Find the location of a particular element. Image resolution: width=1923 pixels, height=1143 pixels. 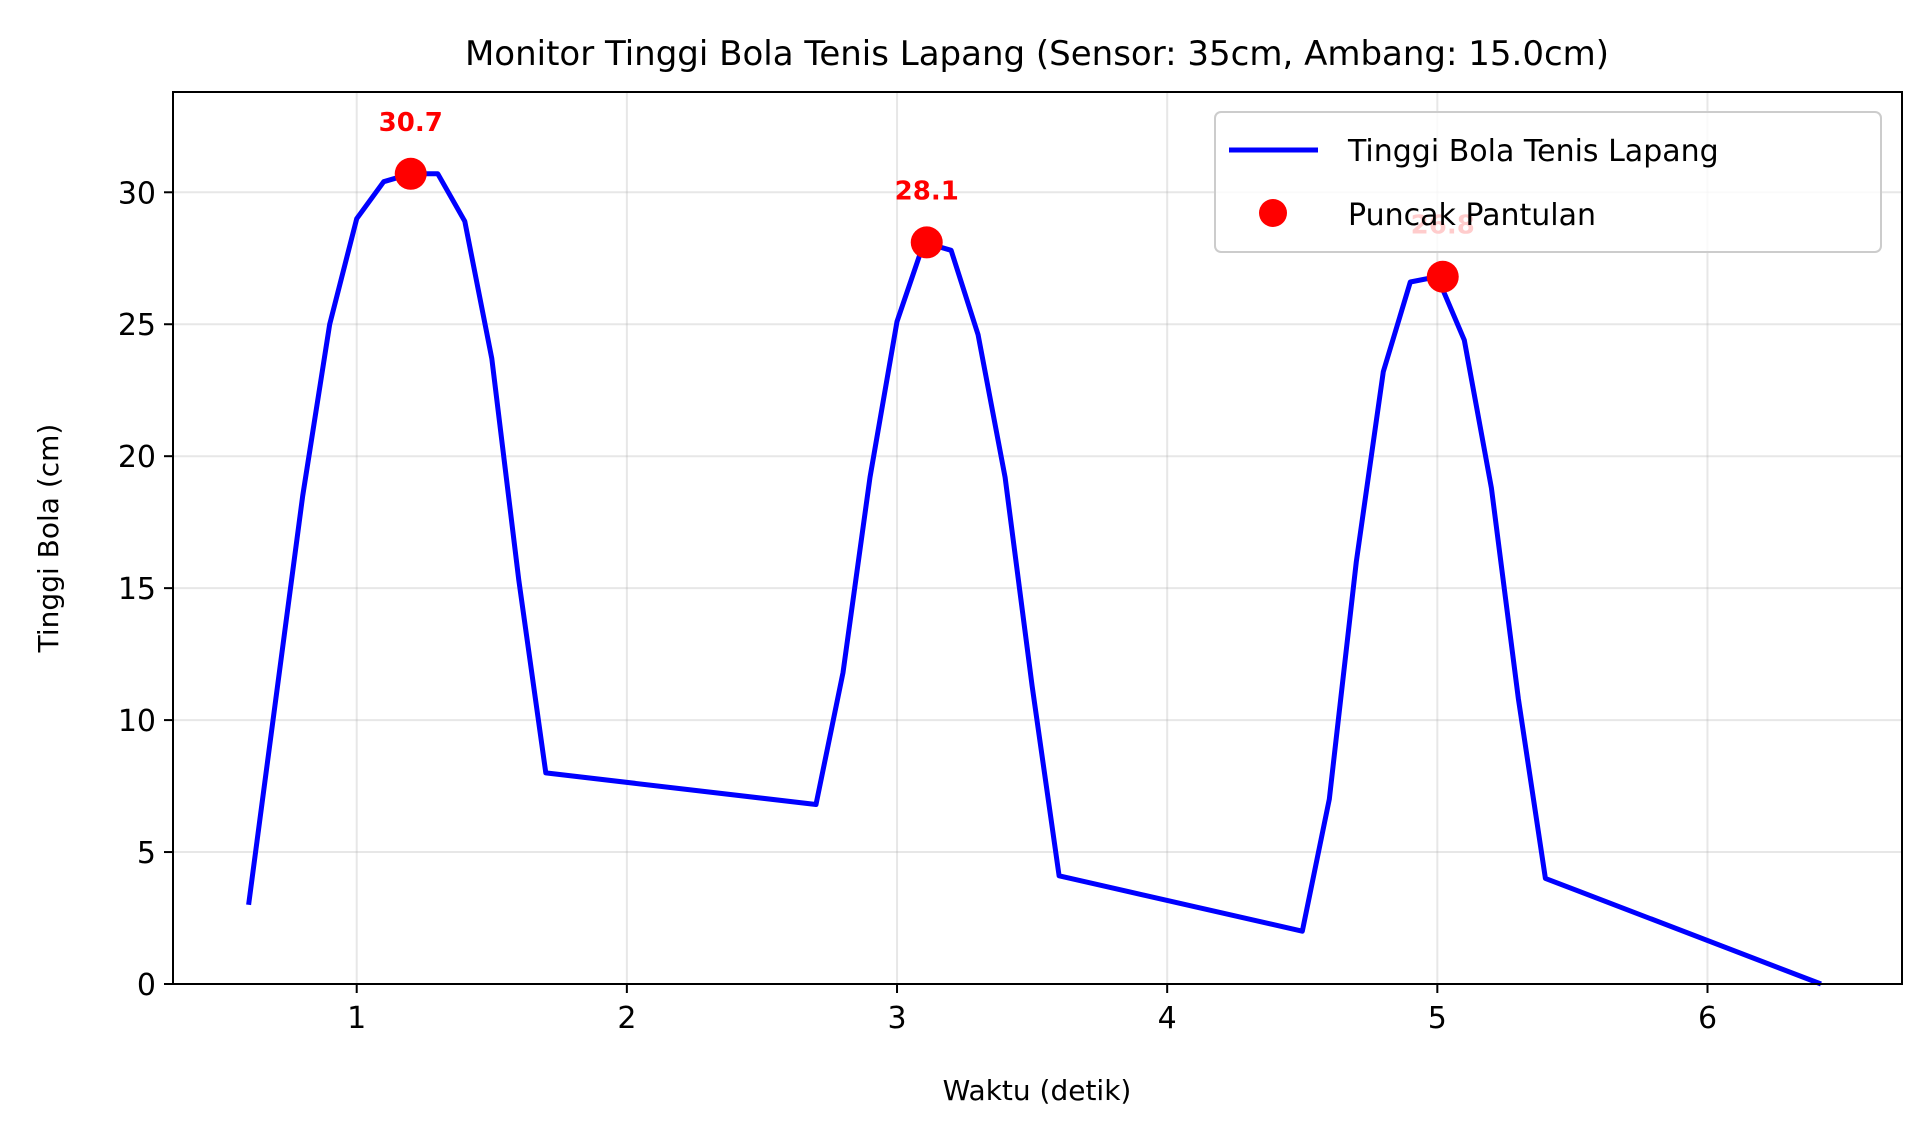

y-tick-label: 15 is located at coordinates (137, 589).